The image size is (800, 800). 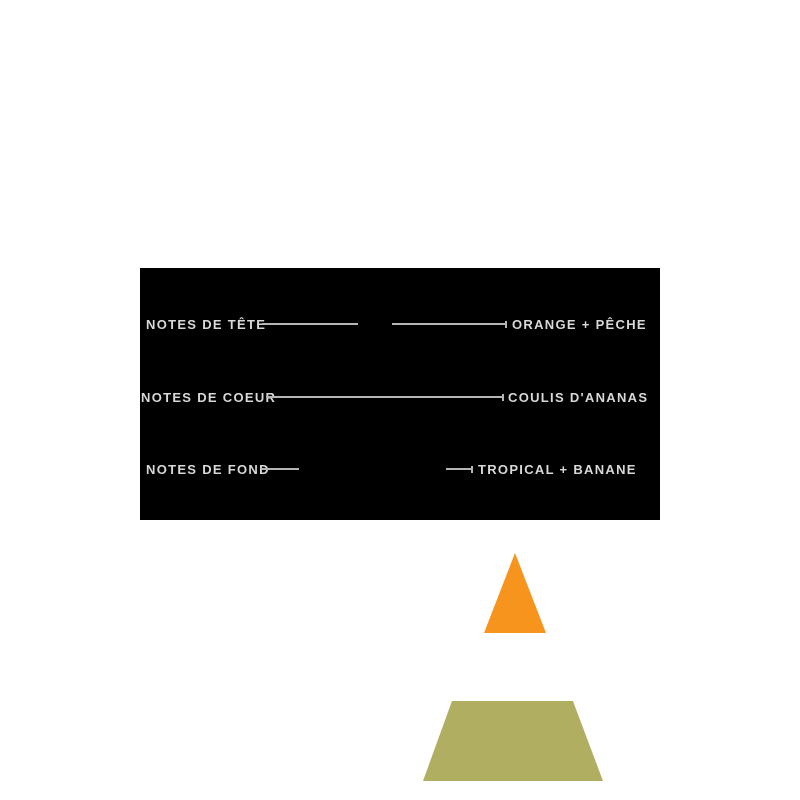 I want to click on base-notes-leader-tick, so click(x=472, y=469).